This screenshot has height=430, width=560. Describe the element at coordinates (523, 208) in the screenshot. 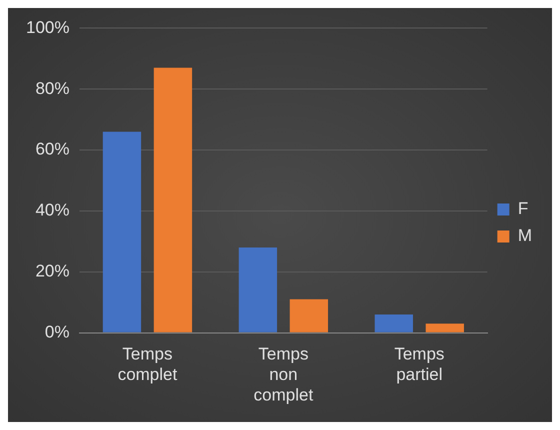

I see `legend-label: F` at that location.